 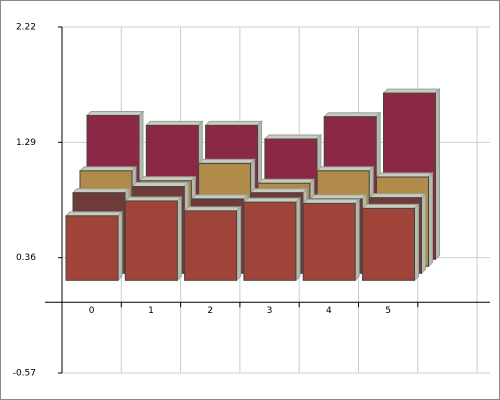 What do you see at coordinates (329, 311) in the screenshot?
I see `x-tick-label: 4` at bounding box center [329, 311].